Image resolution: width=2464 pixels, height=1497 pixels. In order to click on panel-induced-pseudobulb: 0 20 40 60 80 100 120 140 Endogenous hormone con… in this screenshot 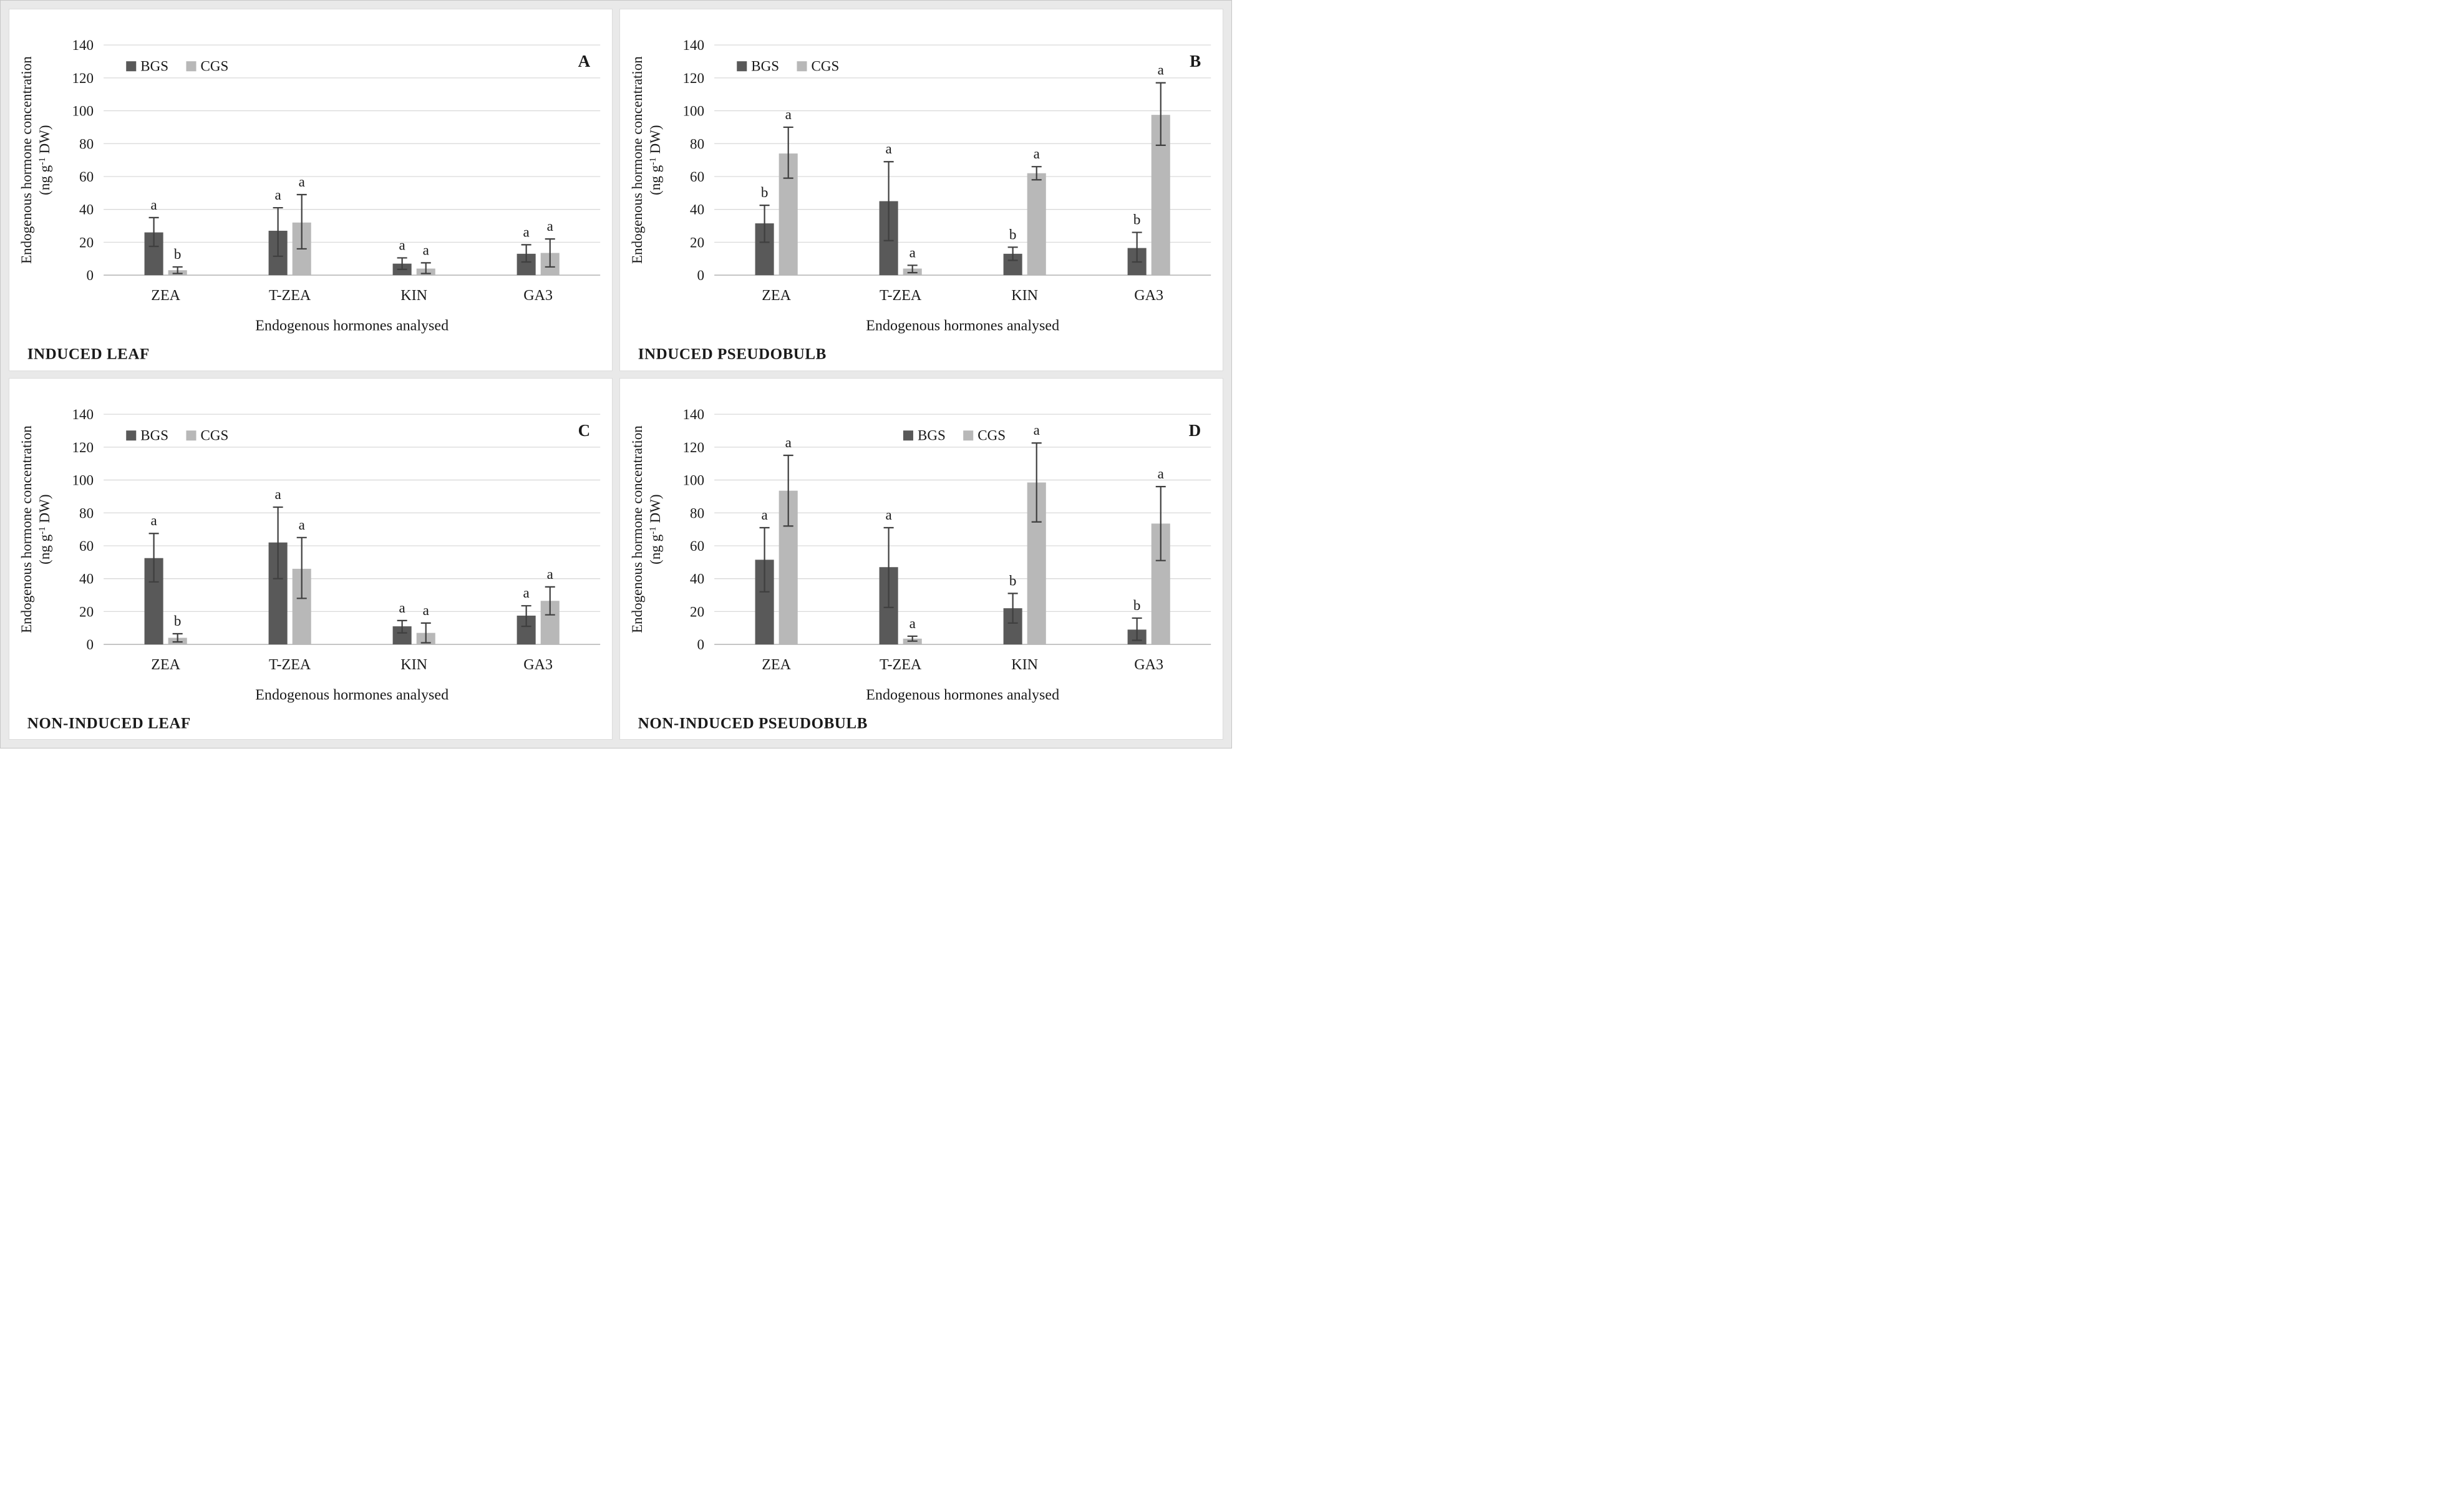, I will do `click(921, 190)`.